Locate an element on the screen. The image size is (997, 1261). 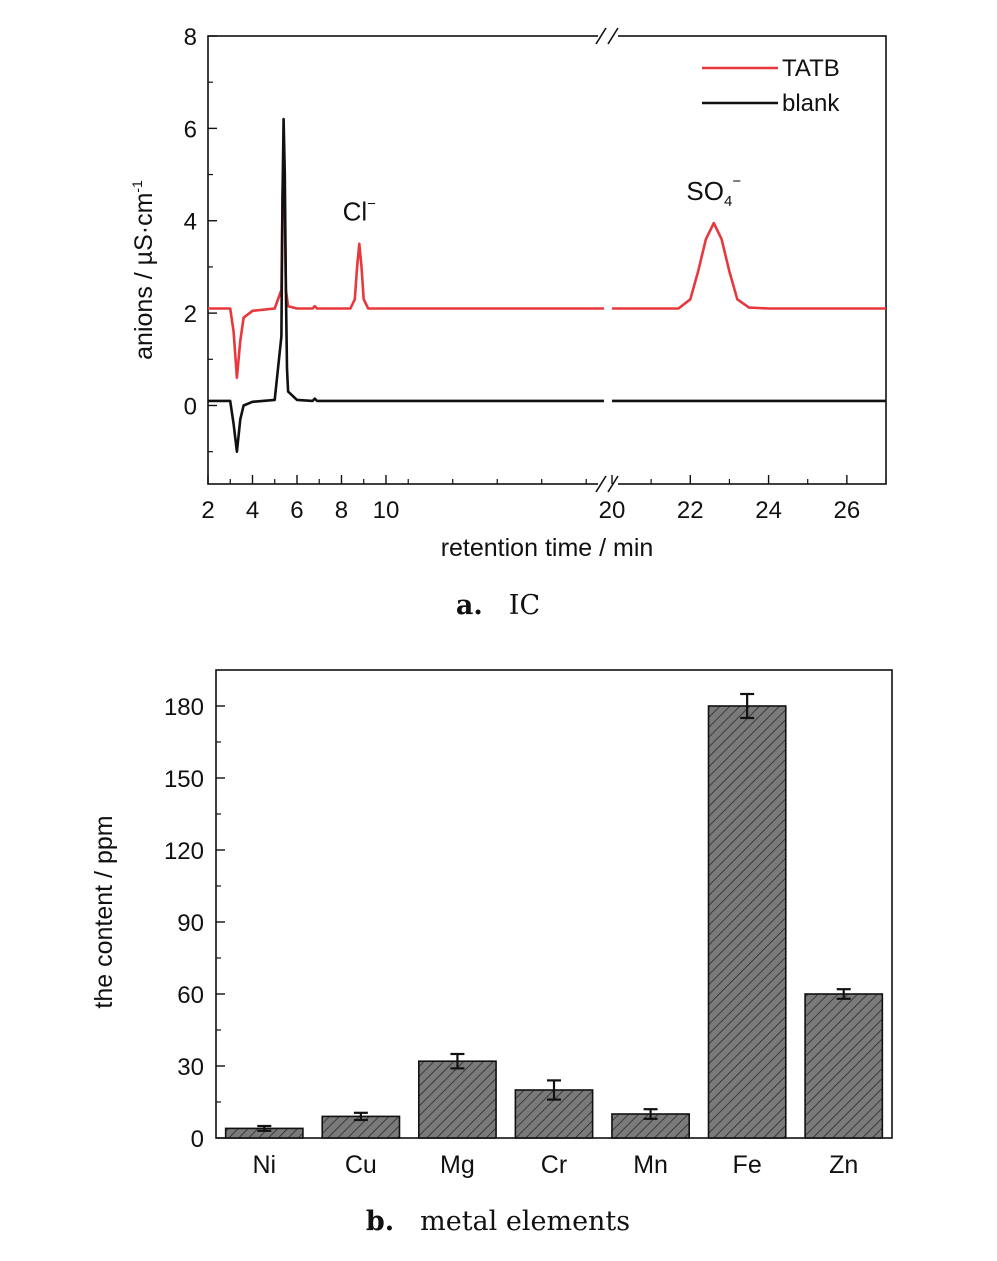
ic-peak-label: SO4− is located at coordinates (713, 191).